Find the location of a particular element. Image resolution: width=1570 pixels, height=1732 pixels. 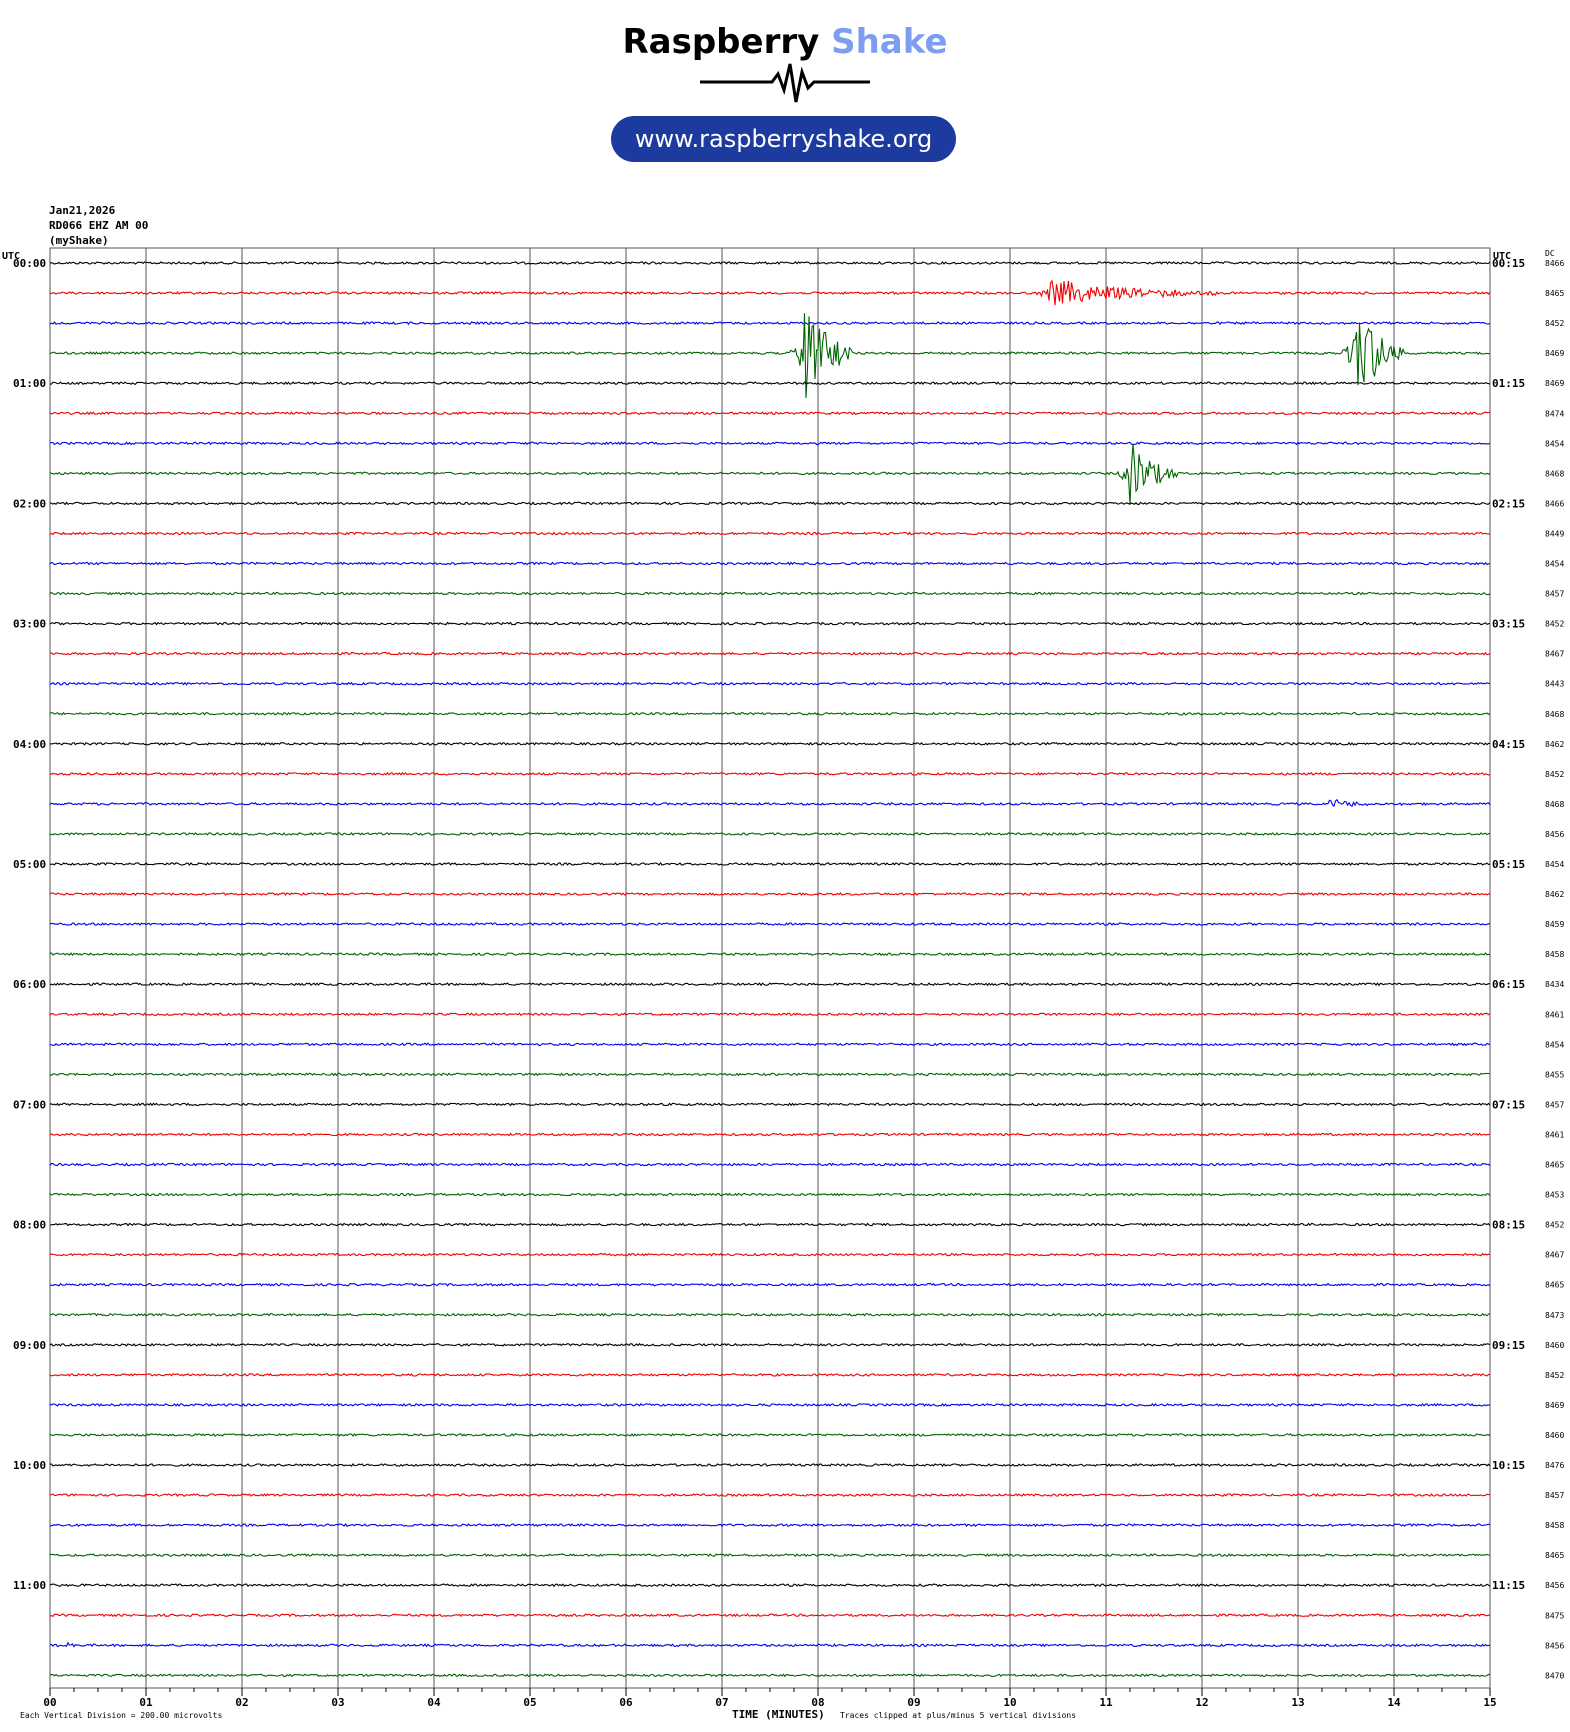

dc-value: 8470 is located at coordinates (1554, 1675).